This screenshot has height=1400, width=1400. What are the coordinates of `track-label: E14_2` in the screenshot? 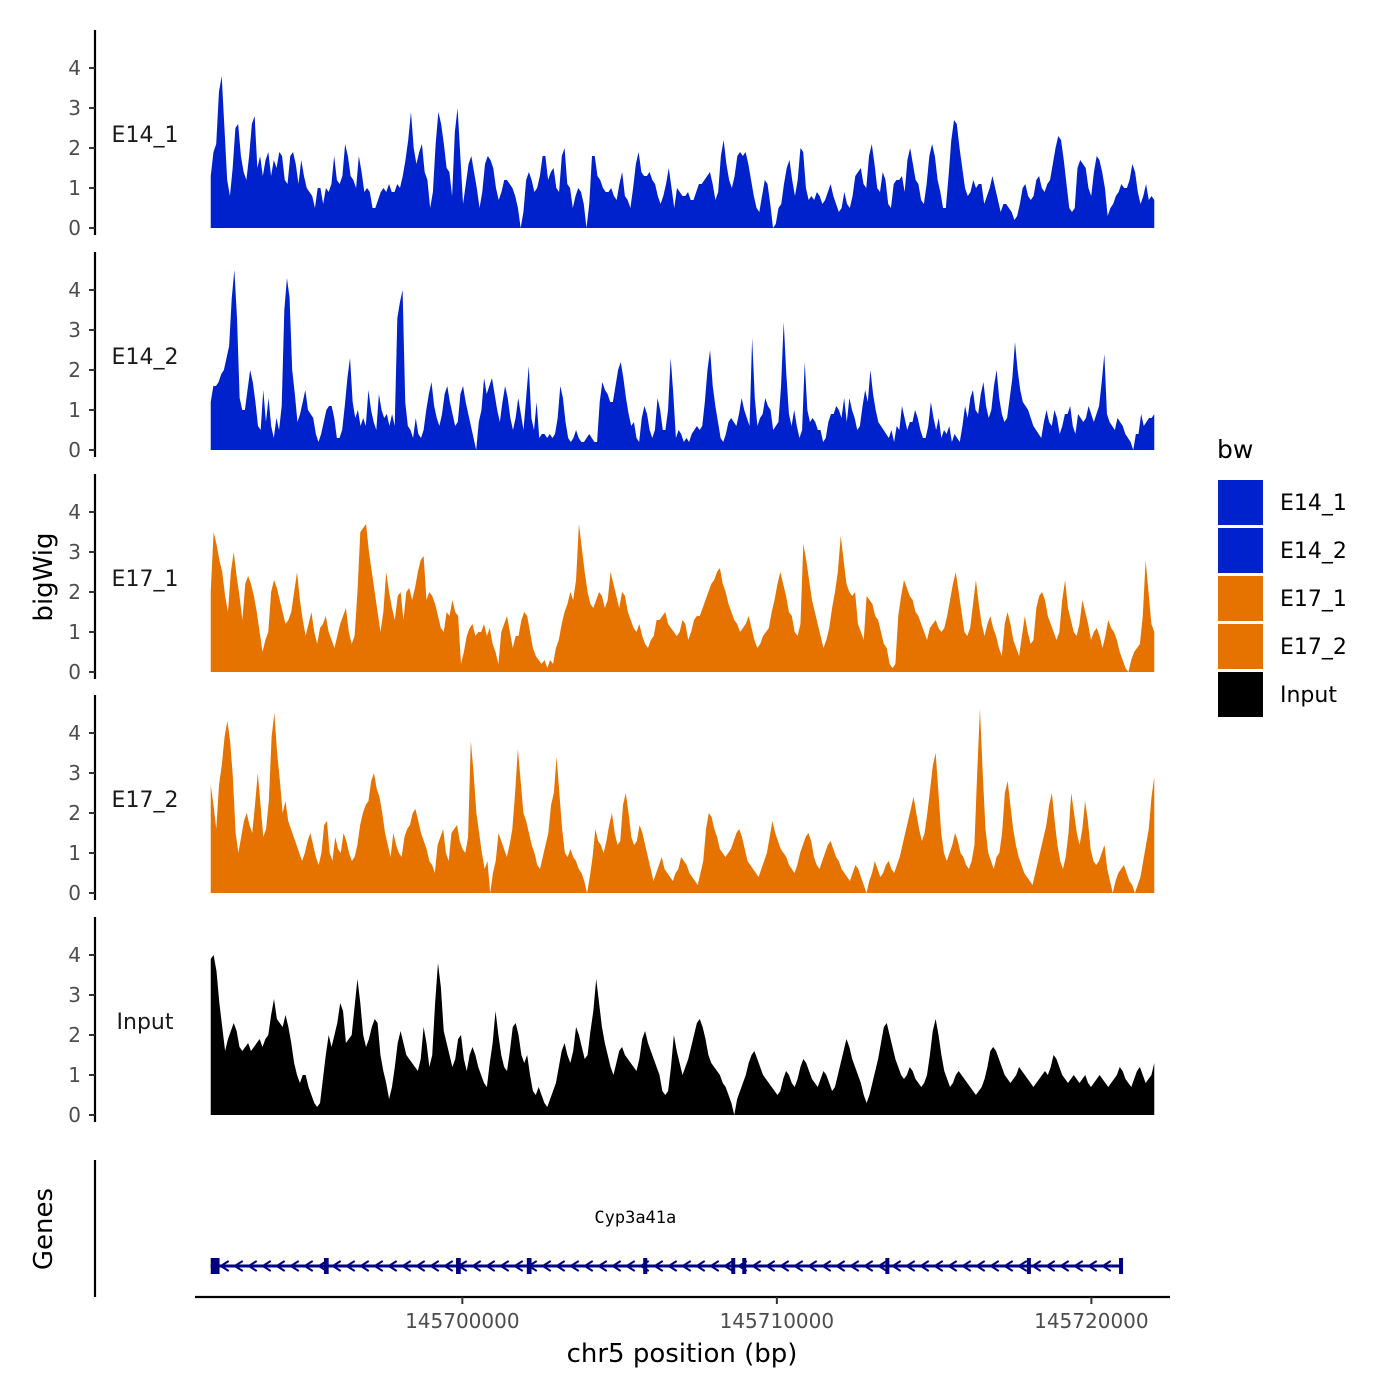 It's located at (145, 357).